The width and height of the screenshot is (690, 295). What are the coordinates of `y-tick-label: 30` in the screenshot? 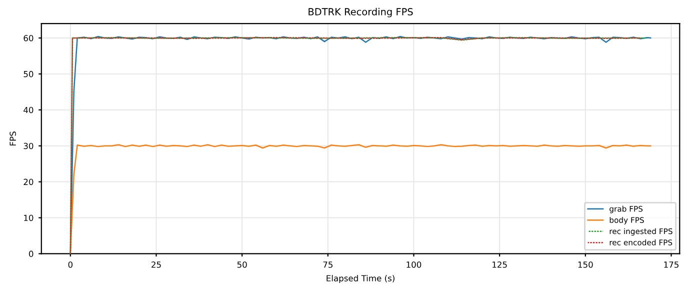 It's located at (29, 146).